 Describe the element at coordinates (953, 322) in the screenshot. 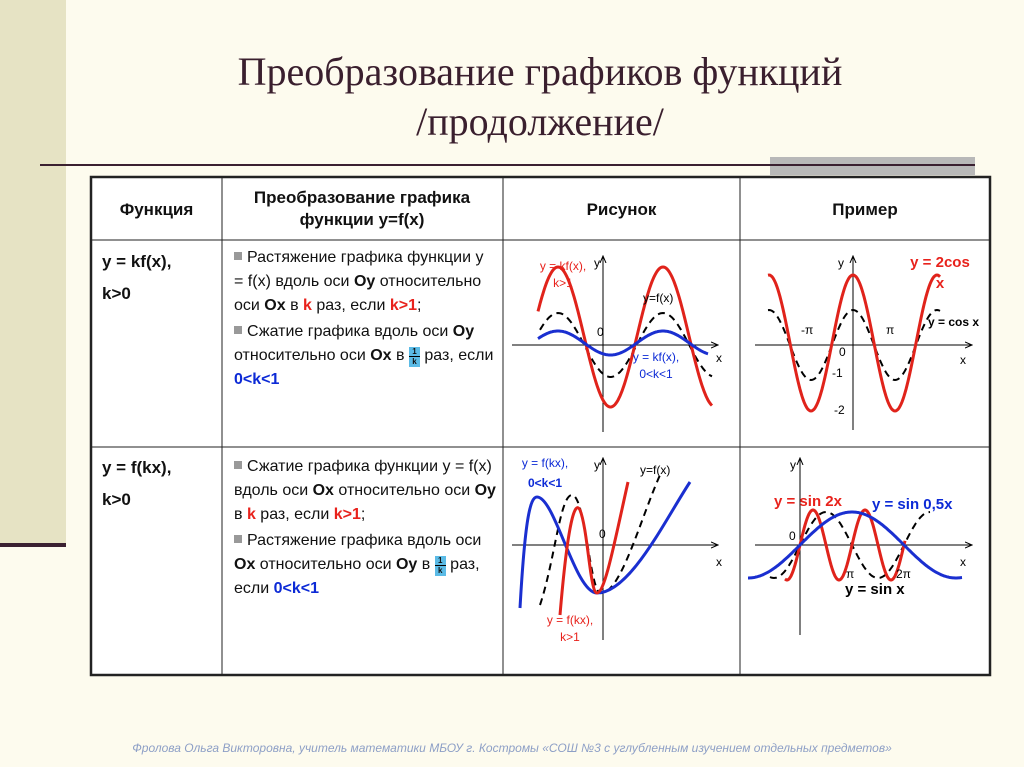

I see `graph-label: y = cos x` at that location.